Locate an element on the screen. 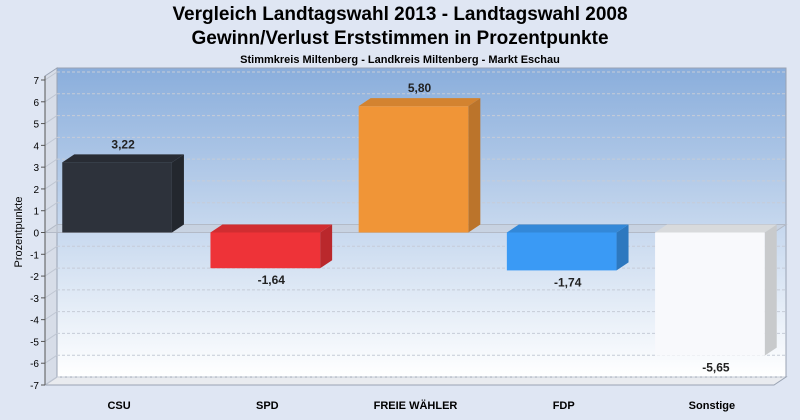 Image resolution: width=800 pixels, height=420 pixels. bar-sonstige is located at coordinates (716, 290).